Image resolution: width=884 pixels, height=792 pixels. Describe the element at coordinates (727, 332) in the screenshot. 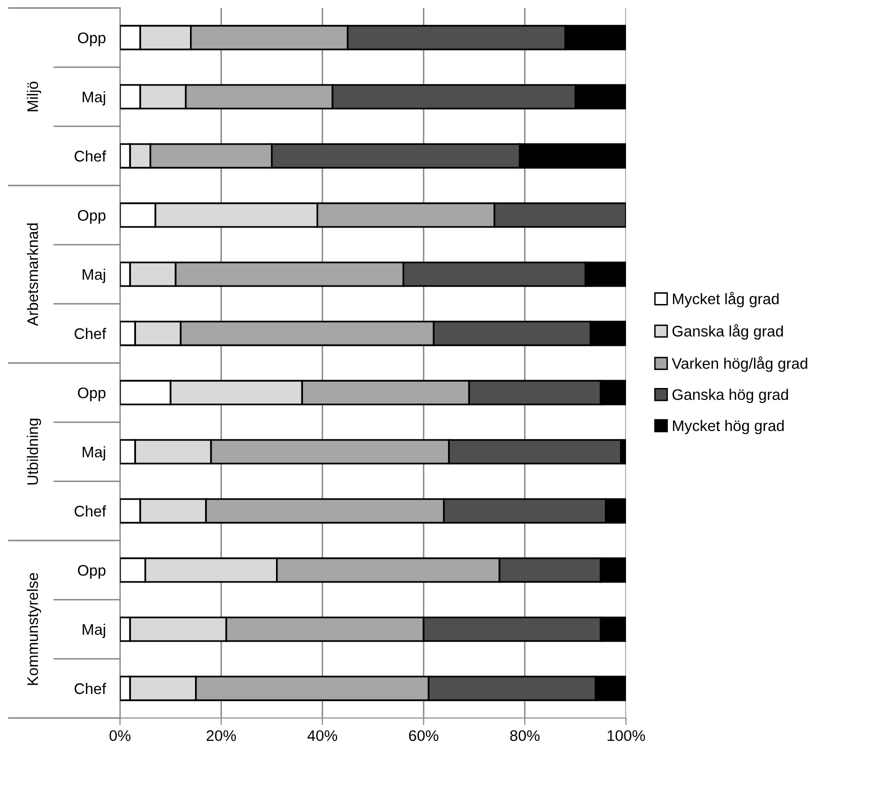

I see `legend-label: Ganska låg grad` at that location.